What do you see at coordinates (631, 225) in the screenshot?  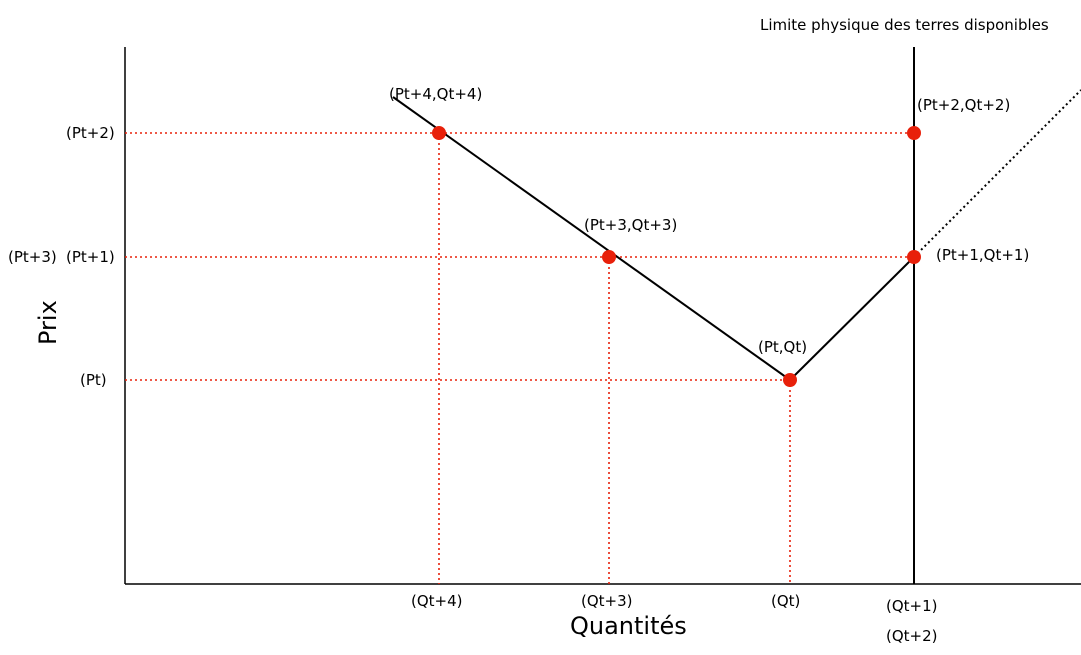 I see `label-pt3-qt3: (Pt+3,Qt+3)` at bounding box center [631, 225].